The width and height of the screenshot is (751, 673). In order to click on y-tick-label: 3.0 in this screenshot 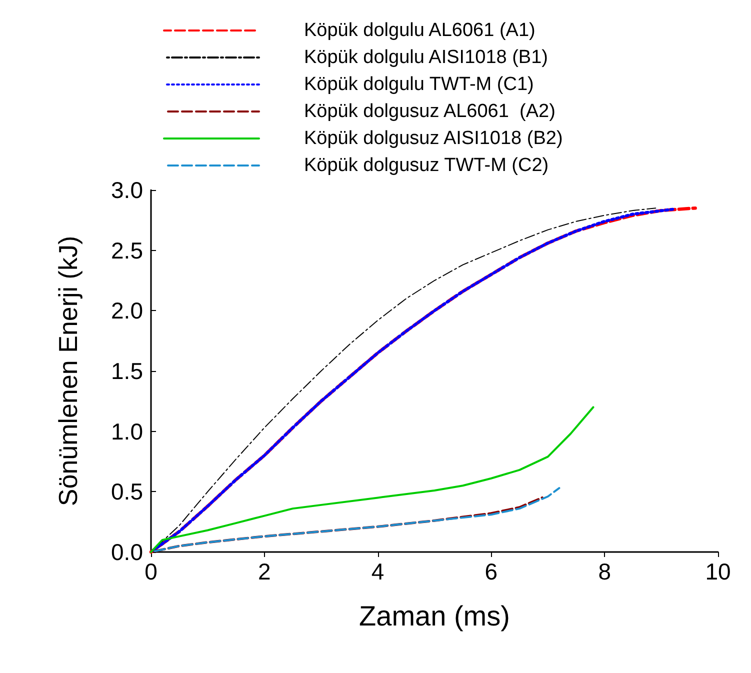, I will do `click(127, 190)`.